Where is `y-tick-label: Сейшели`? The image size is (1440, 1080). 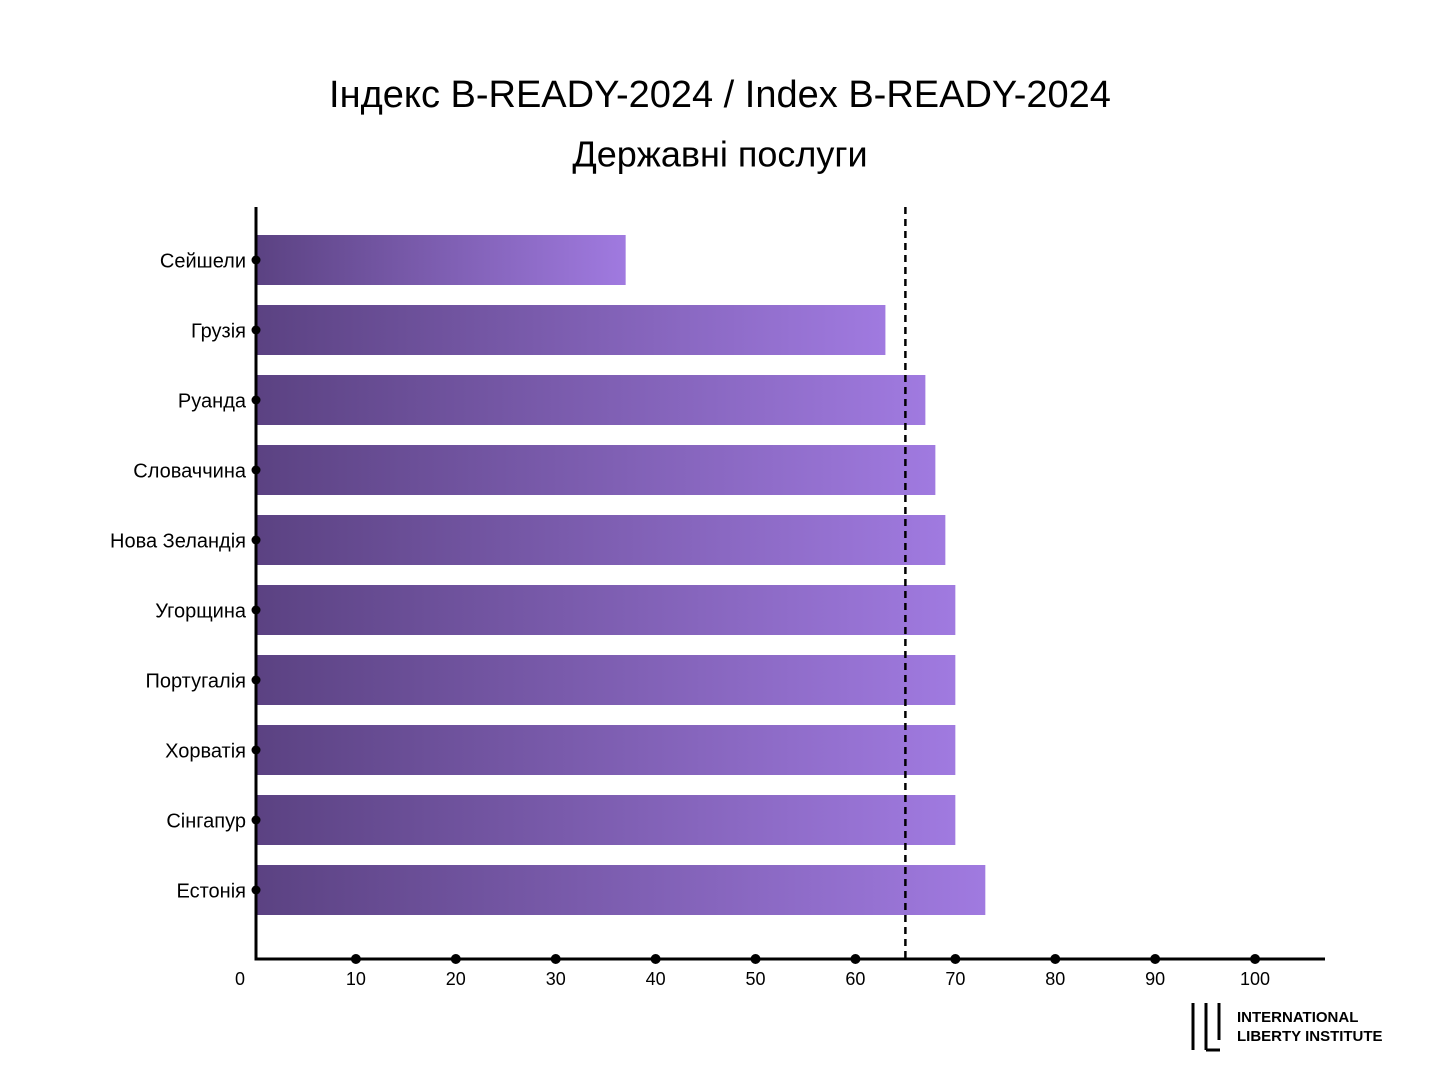 y-tick-label: Сейшели is located at coordinates (203, 261).